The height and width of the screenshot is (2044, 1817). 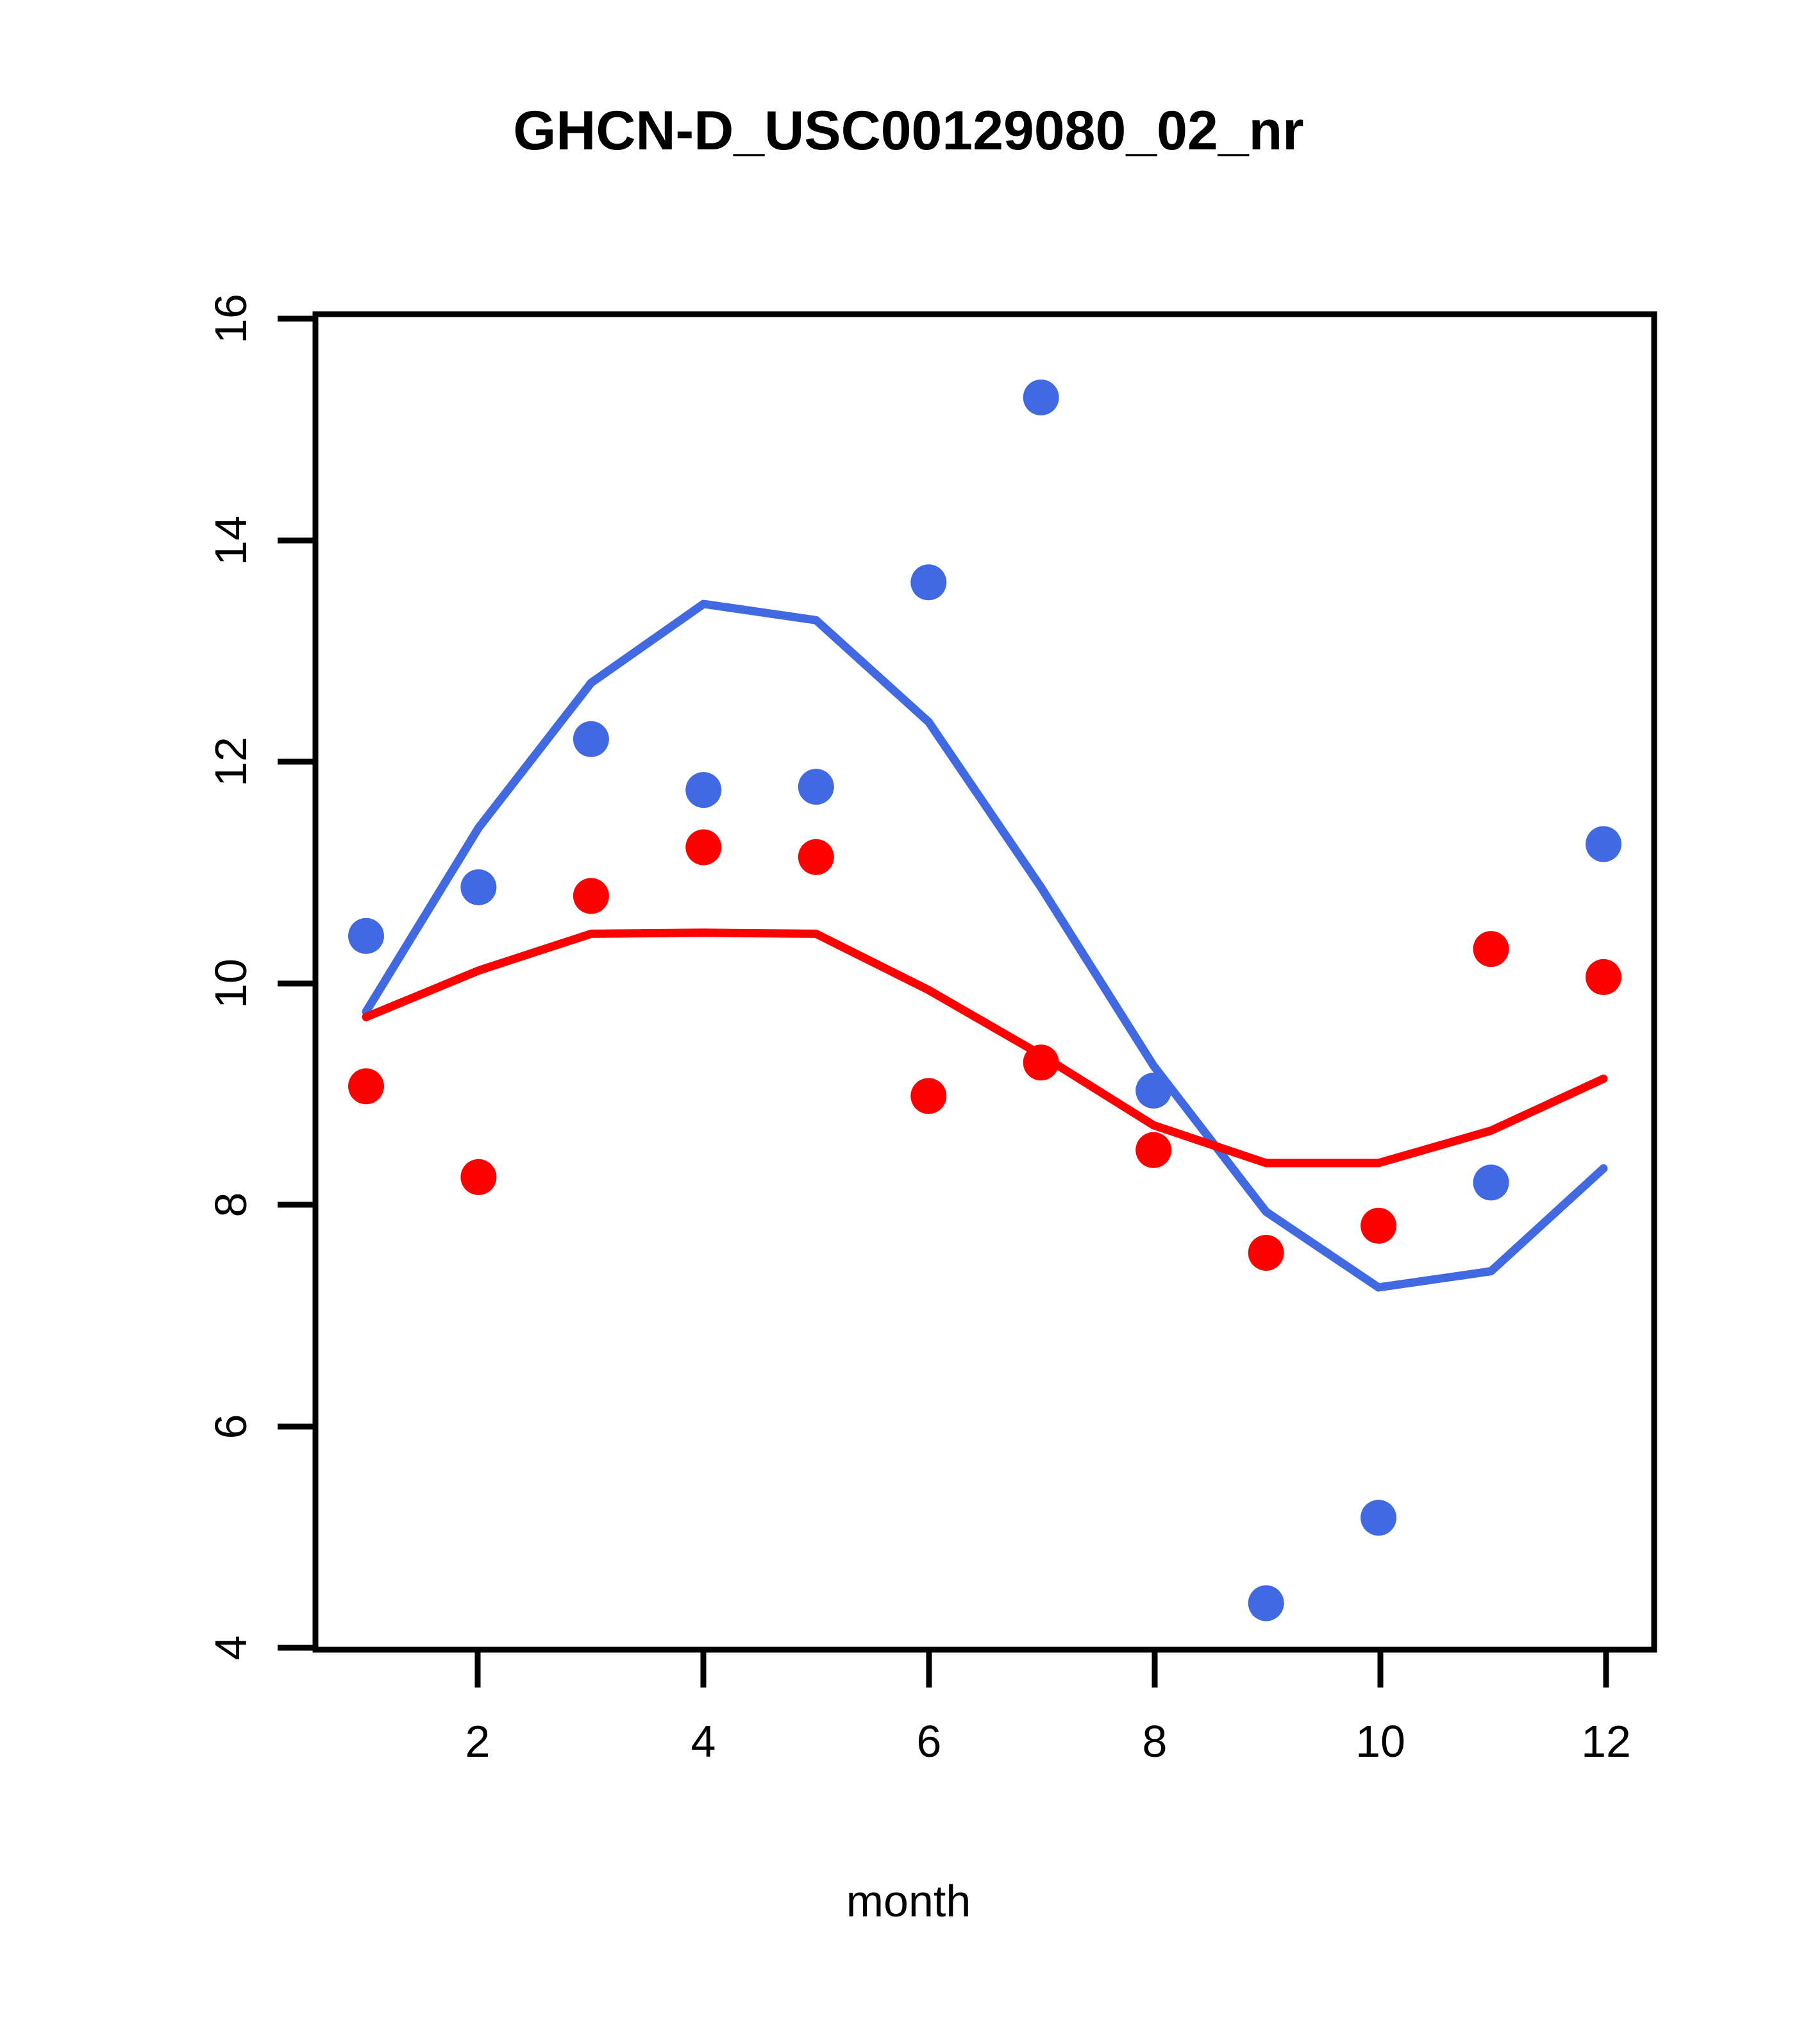 I want to click on y-axis-ticks, so click(x=296, y=983).